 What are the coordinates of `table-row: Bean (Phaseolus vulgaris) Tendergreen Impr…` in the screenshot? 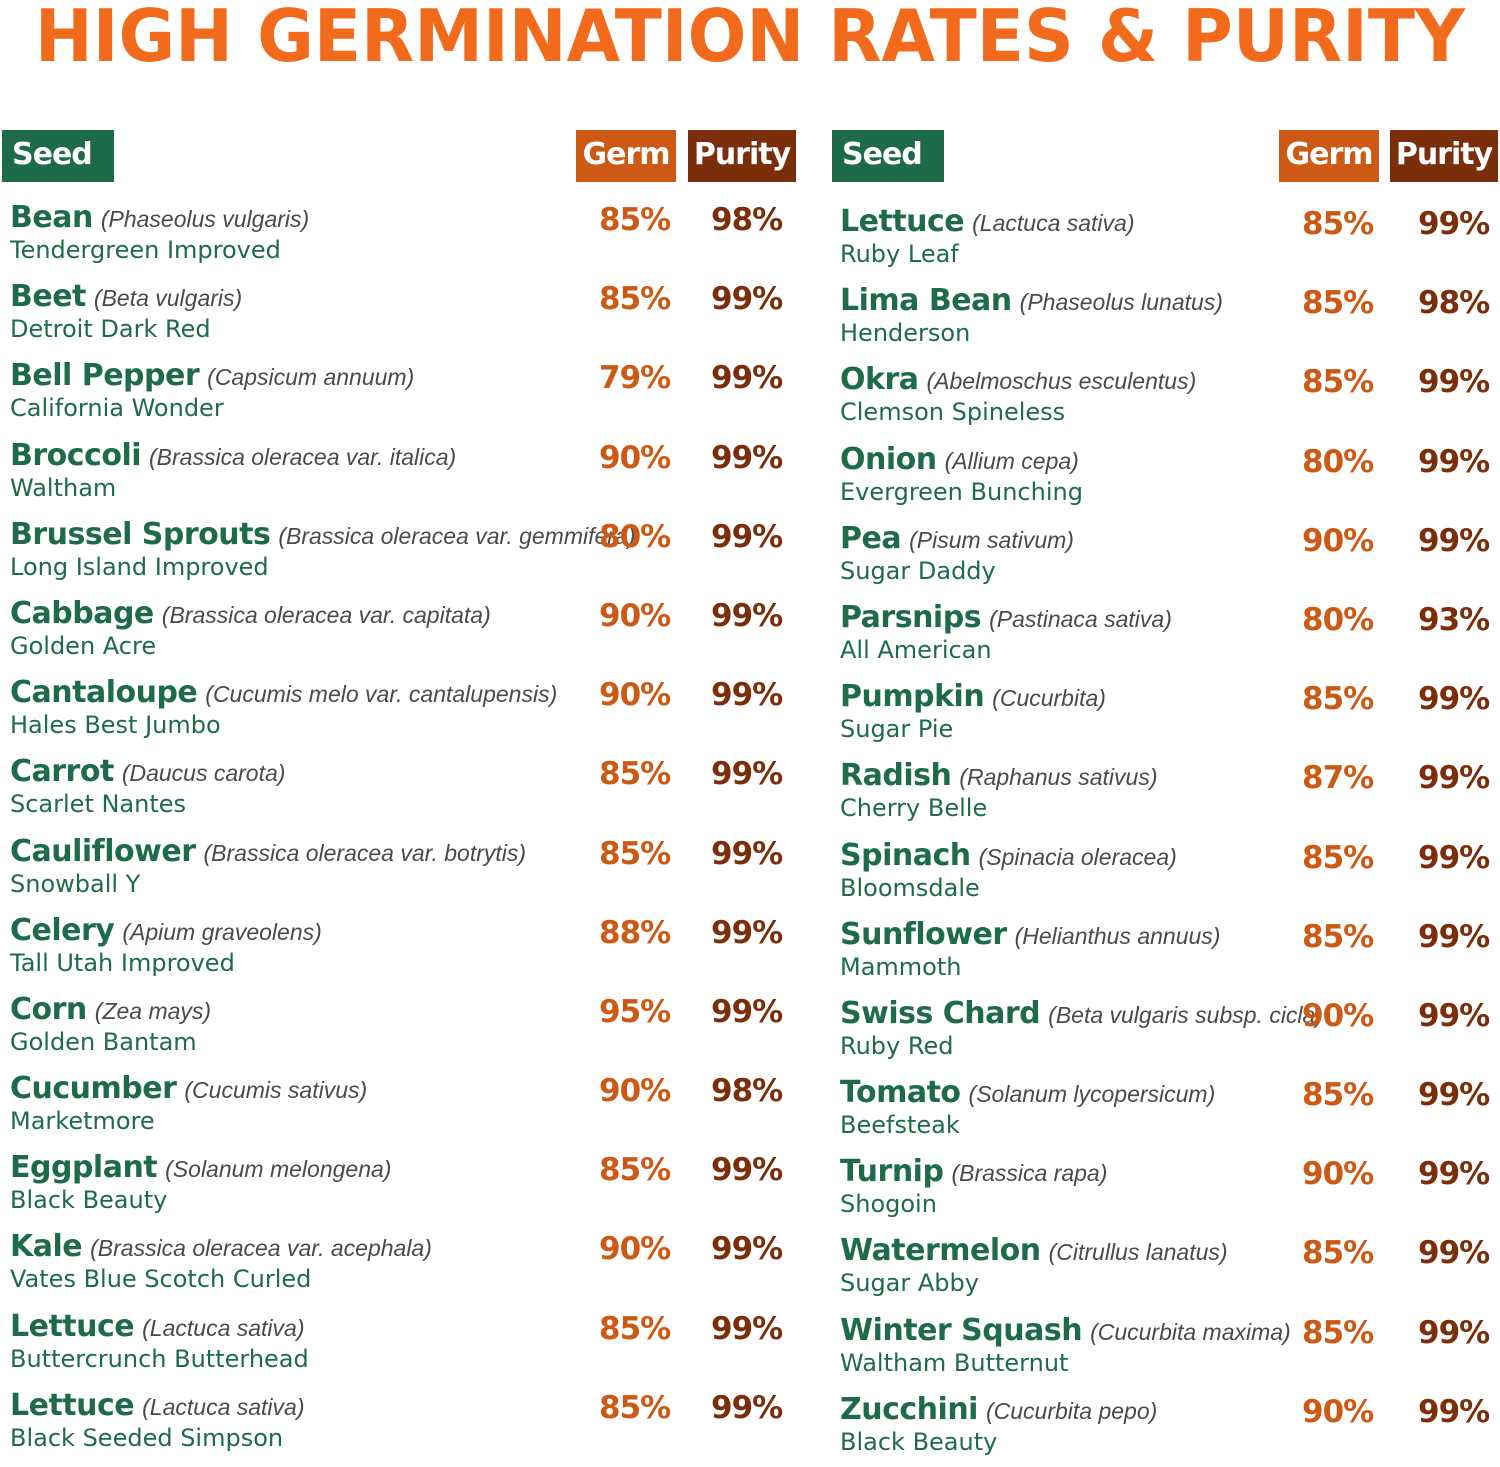 It's located at (400, 235).